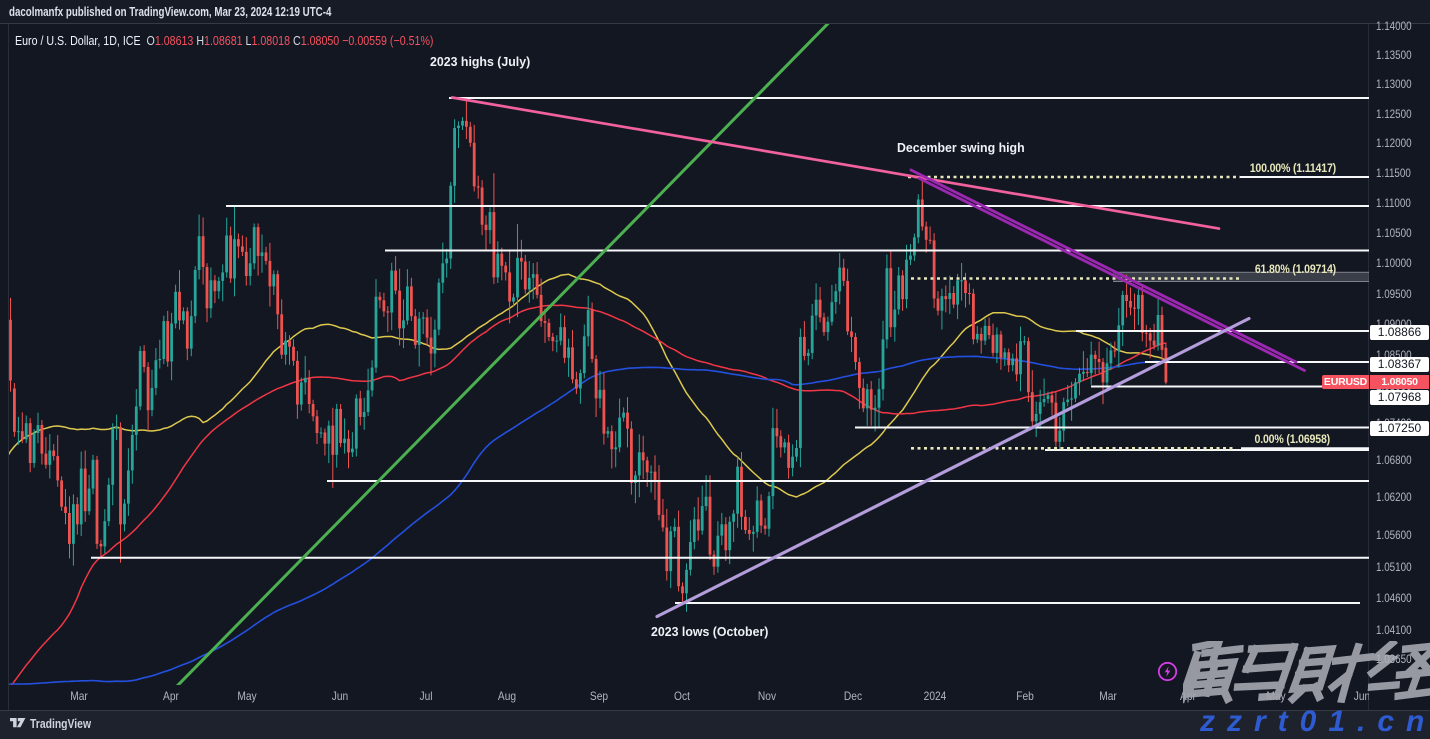 Image resolution: width=1430 pixels, height=739 pixels. Describe the element at coordinates (61, 724) in the screenshot. I see `svg-text: TradingView` at that location.